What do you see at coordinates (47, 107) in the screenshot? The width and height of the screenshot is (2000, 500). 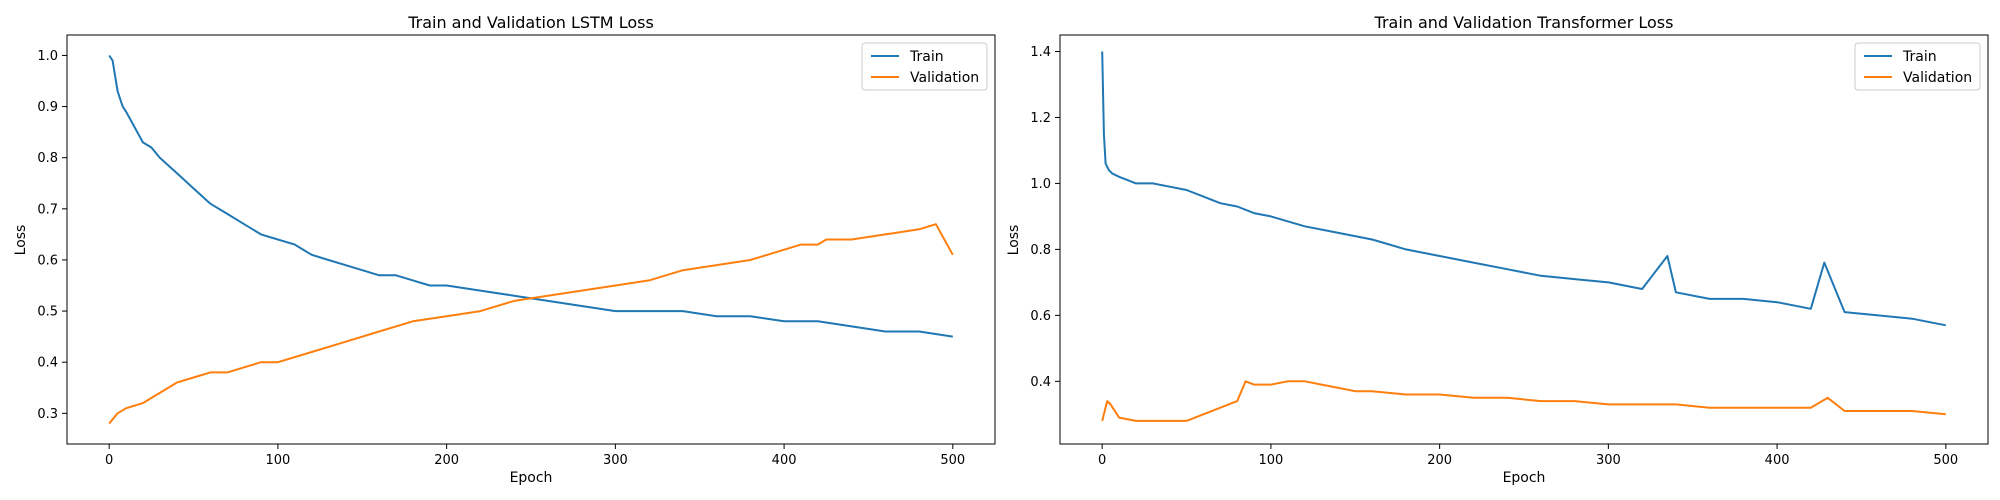 I see `y-tick-label: 0.9` at bounding box center [47, 107].